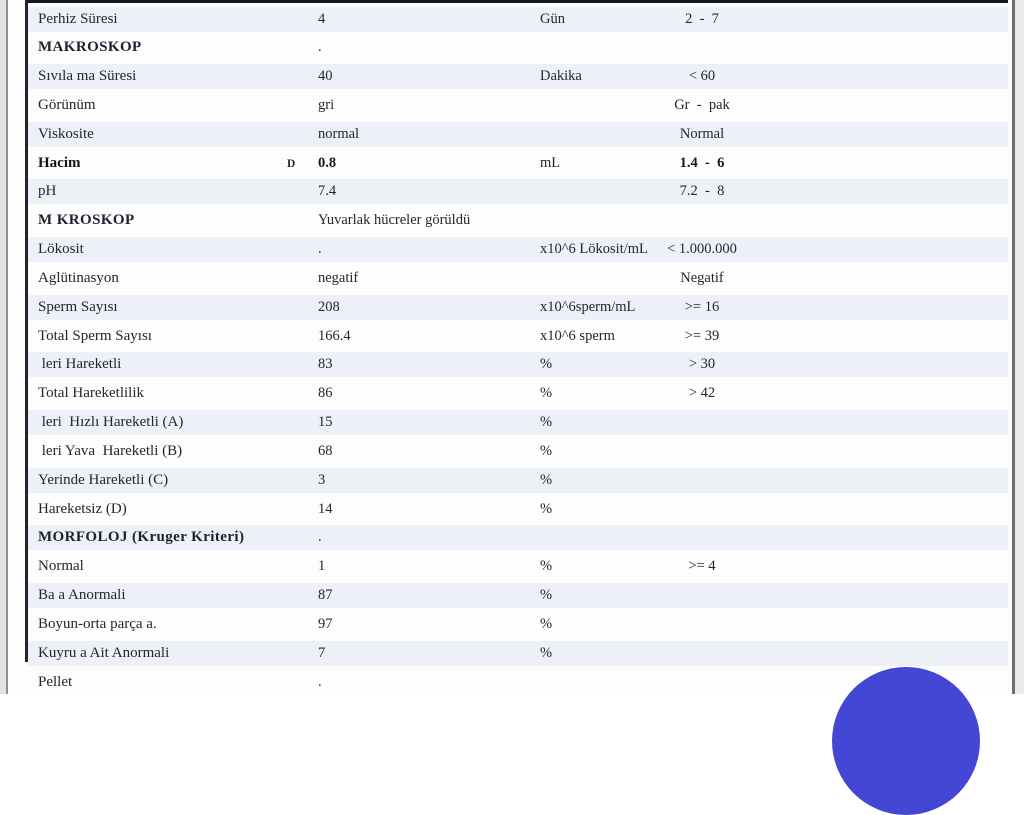 The height and width of the screenshot is (815, 1024). I want to click on table-row: Lökosit . x10^6 Lökosit/mL < 1.000.000, so click(512, 250).